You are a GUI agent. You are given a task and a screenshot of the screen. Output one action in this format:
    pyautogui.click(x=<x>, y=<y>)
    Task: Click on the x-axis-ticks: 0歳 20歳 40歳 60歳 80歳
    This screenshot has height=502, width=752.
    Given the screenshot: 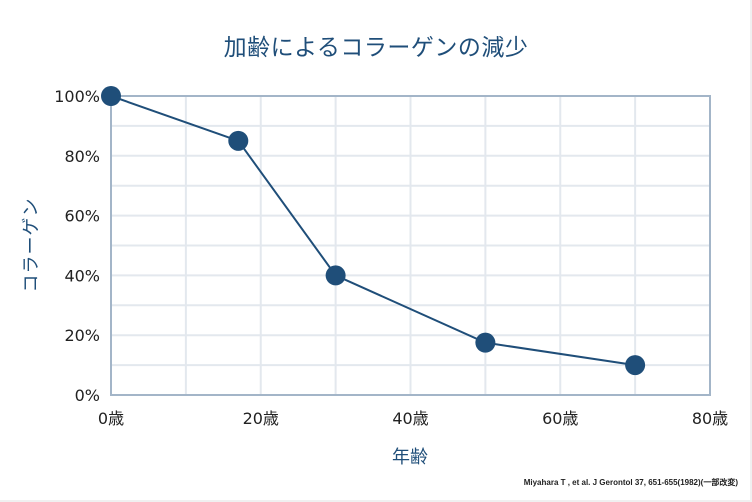 What is the action you would take?
    pyautogui.click(x=413, y=418)
    